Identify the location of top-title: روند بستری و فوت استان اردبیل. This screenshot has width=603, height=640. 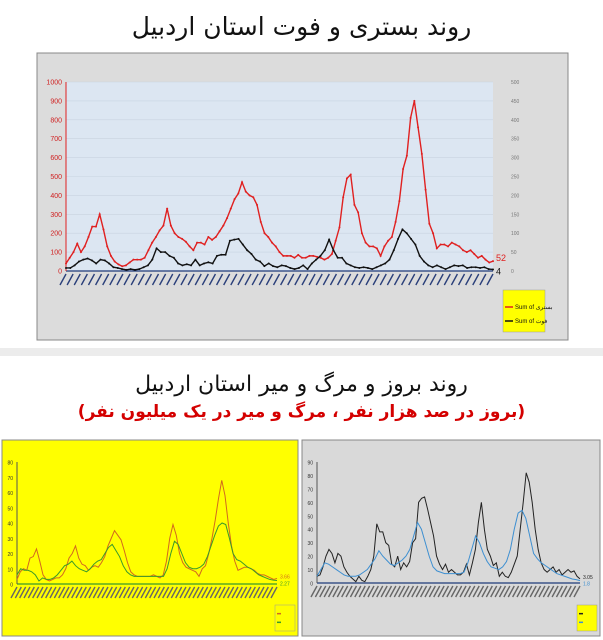
(301, 26).